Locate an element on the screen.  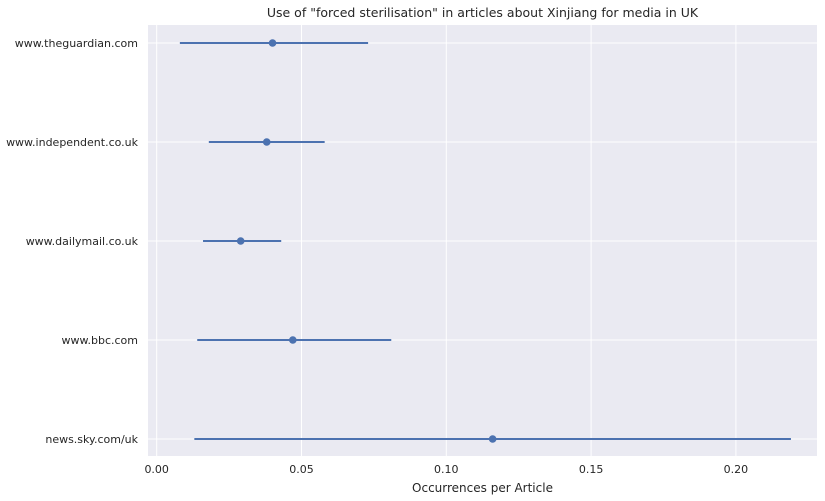
x-tick-label: 0.10 is located at coordinates (446, 469).